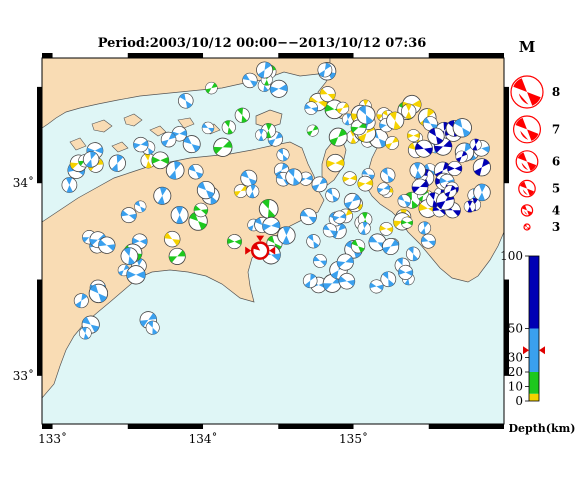 The image size is (580, 500). What do you see at coordinates (542, 350) in the screenshot?
I see `depth-marker-right-triangle` at bounding box center [542, 350].